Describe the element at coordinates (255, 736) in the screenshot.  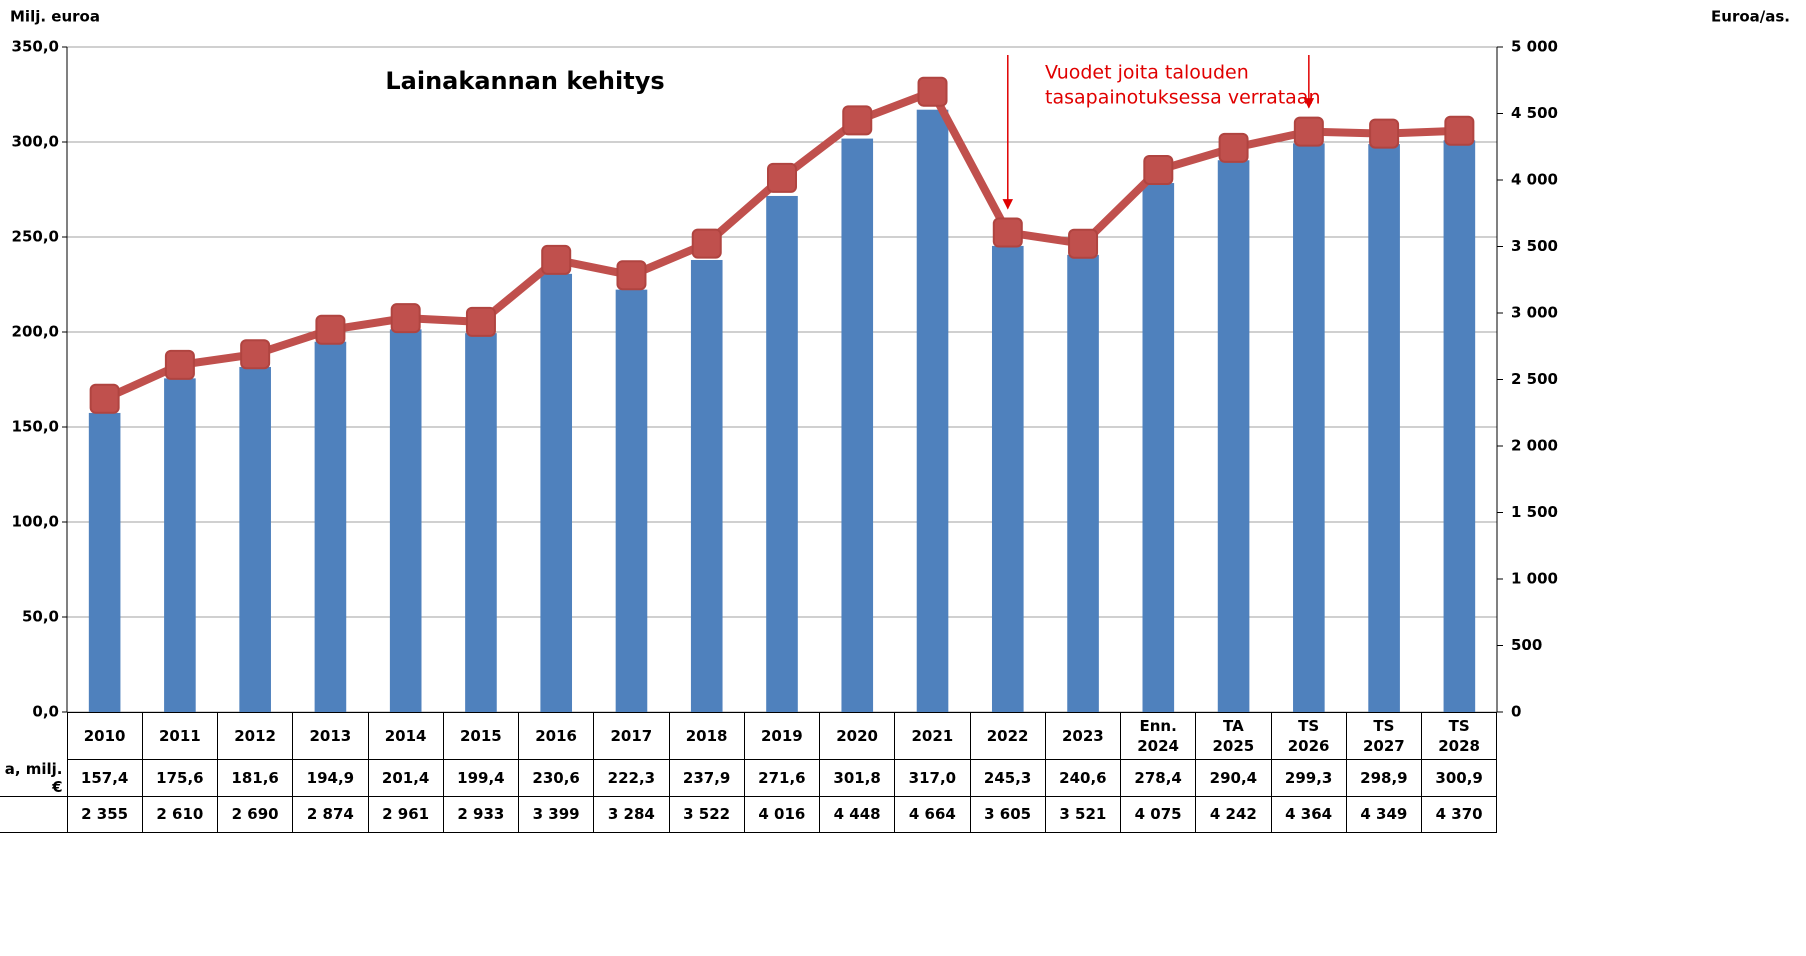
I see `category-label: 2012` at that location.